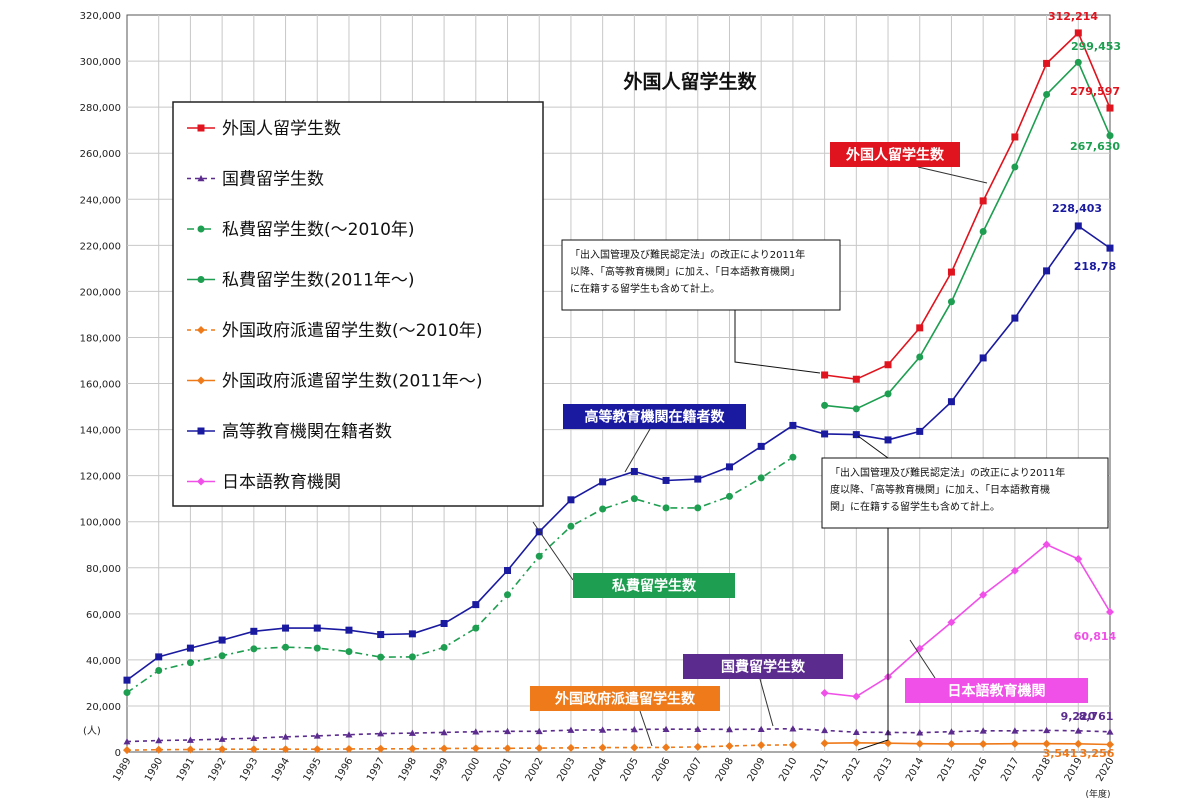 Image resolution: width=1200 pixels, height=804 pixels. I want to click on x-tick-label: 1998, so click(408, 770).